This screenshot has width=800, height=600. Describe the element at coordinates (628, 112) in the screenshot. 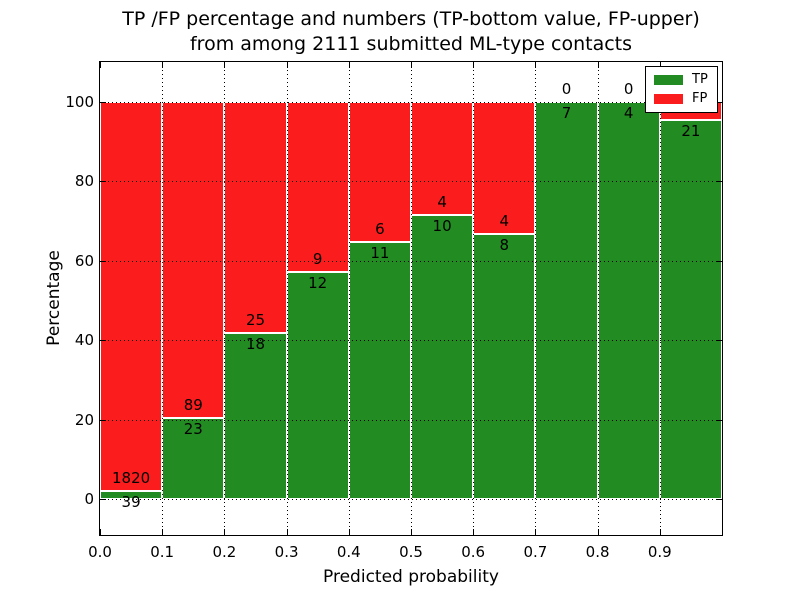

I see `tp-count-label: 4` at that location.